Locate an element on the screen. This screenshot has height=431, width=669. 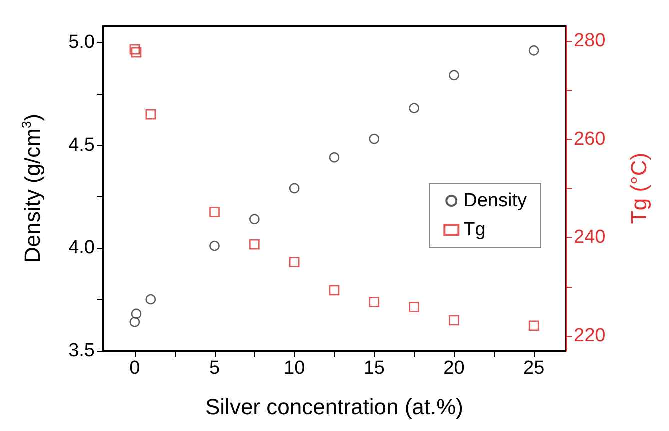
y2-tick-label: 240 is located at coordinates (590, 237).